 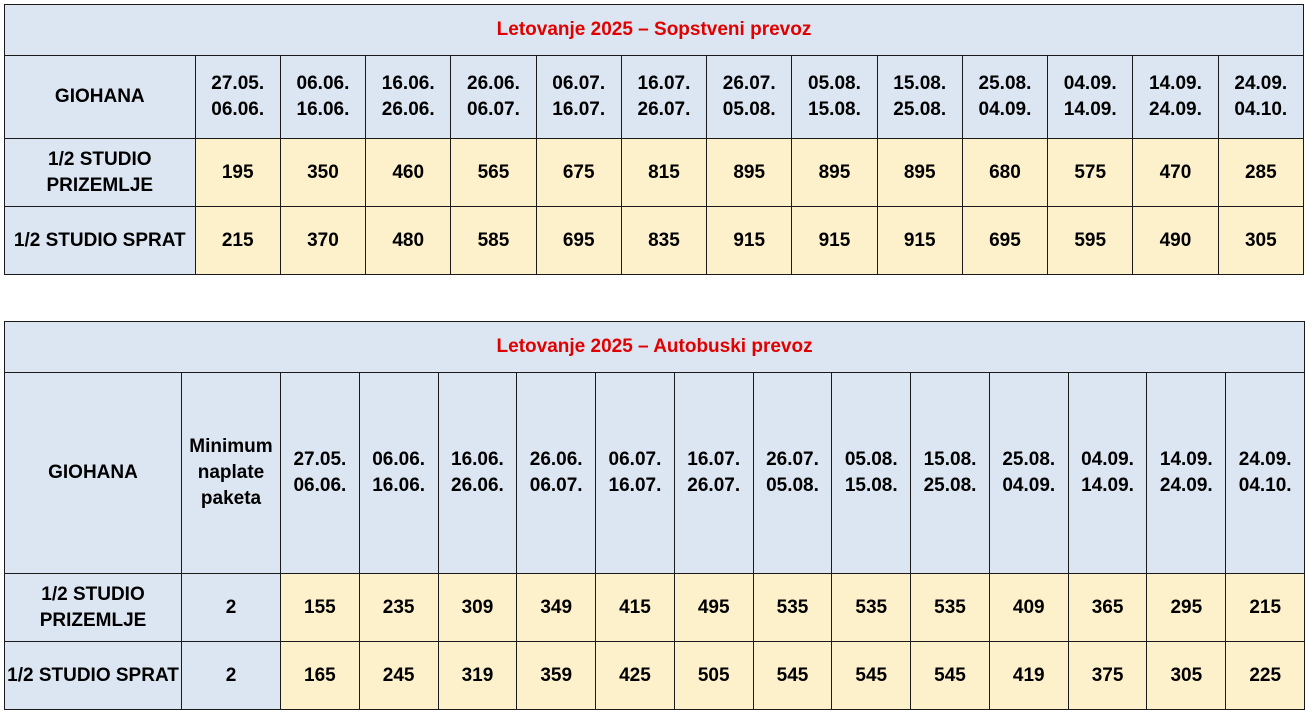 I want to click on price-cell: 319, so click(x=477, y=675).